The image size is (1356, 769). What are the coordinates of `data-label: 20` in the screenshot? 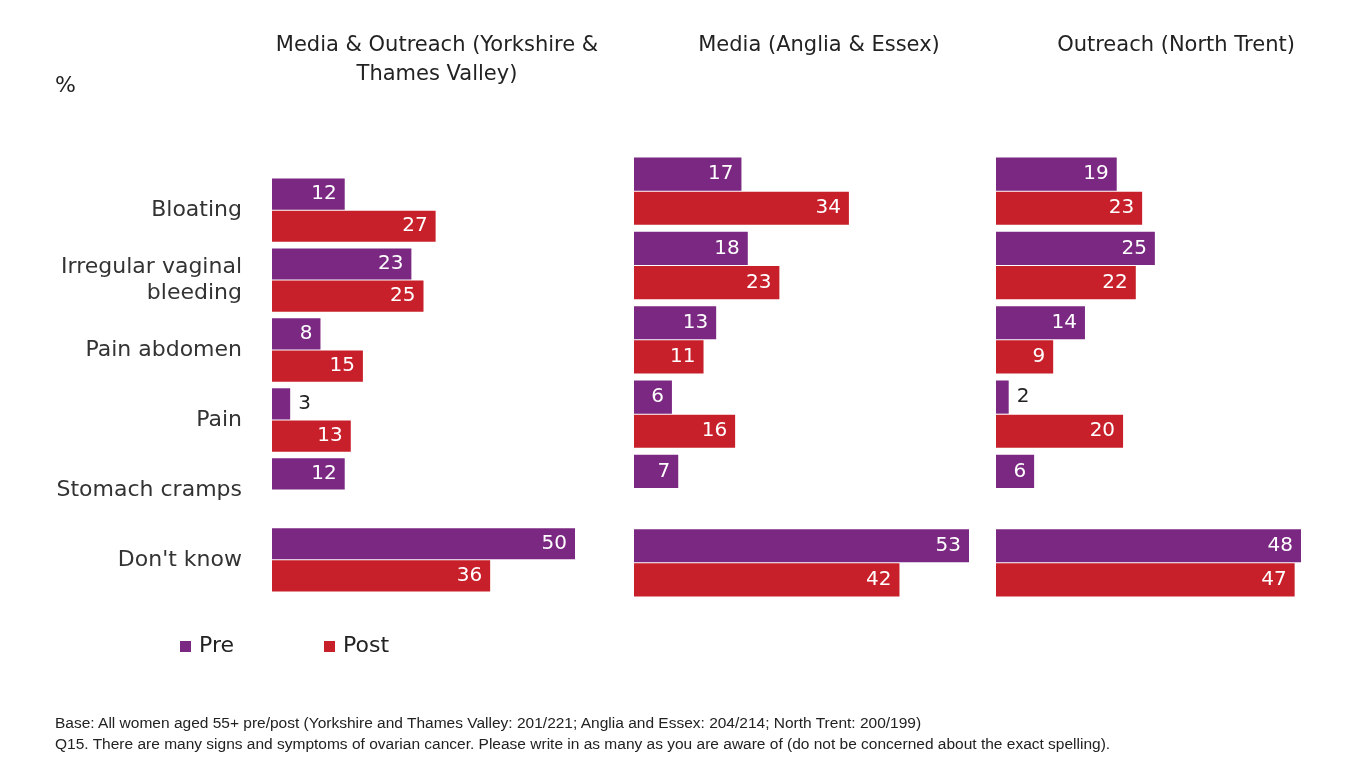 It's located at (1102, 429).